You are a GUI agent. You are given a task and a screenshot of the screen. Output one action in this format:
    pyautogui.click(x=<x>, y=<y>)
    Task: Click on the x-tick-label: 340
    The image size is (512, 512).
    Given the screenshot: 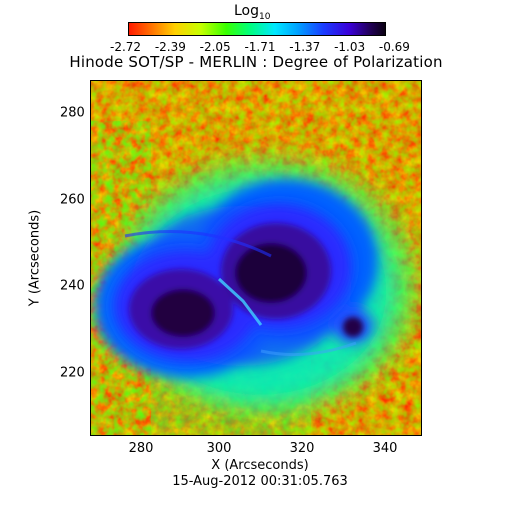 What is the action you would take?
    pyautogui.click(x=385, y=448)
    